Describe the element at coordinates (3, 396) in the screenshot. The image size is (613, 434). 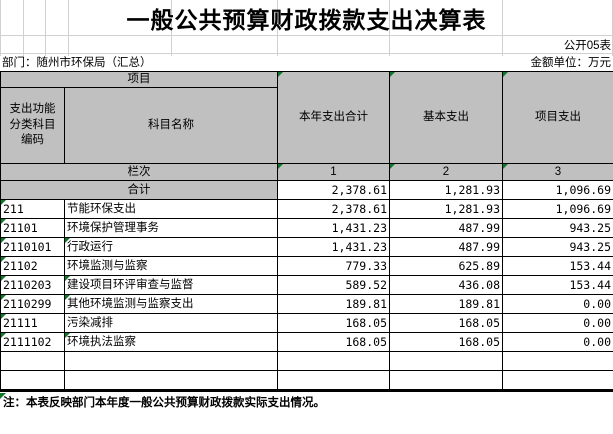
I see `comment-marker-icon` at that location.